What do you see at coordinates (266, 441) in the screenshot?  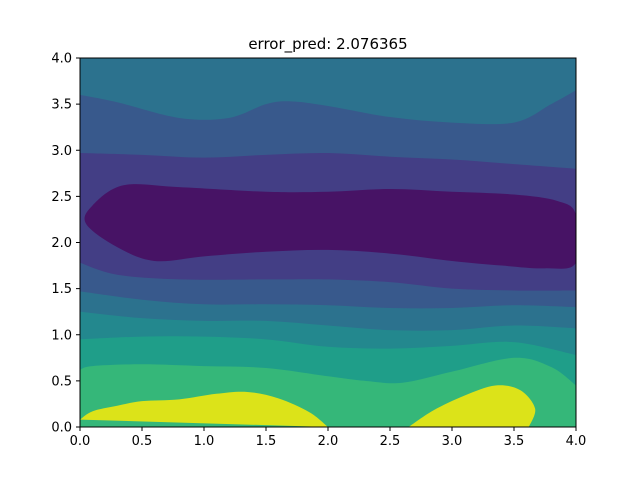 I see `x-tick-label: 1.5` at bounding box center [266, 441].